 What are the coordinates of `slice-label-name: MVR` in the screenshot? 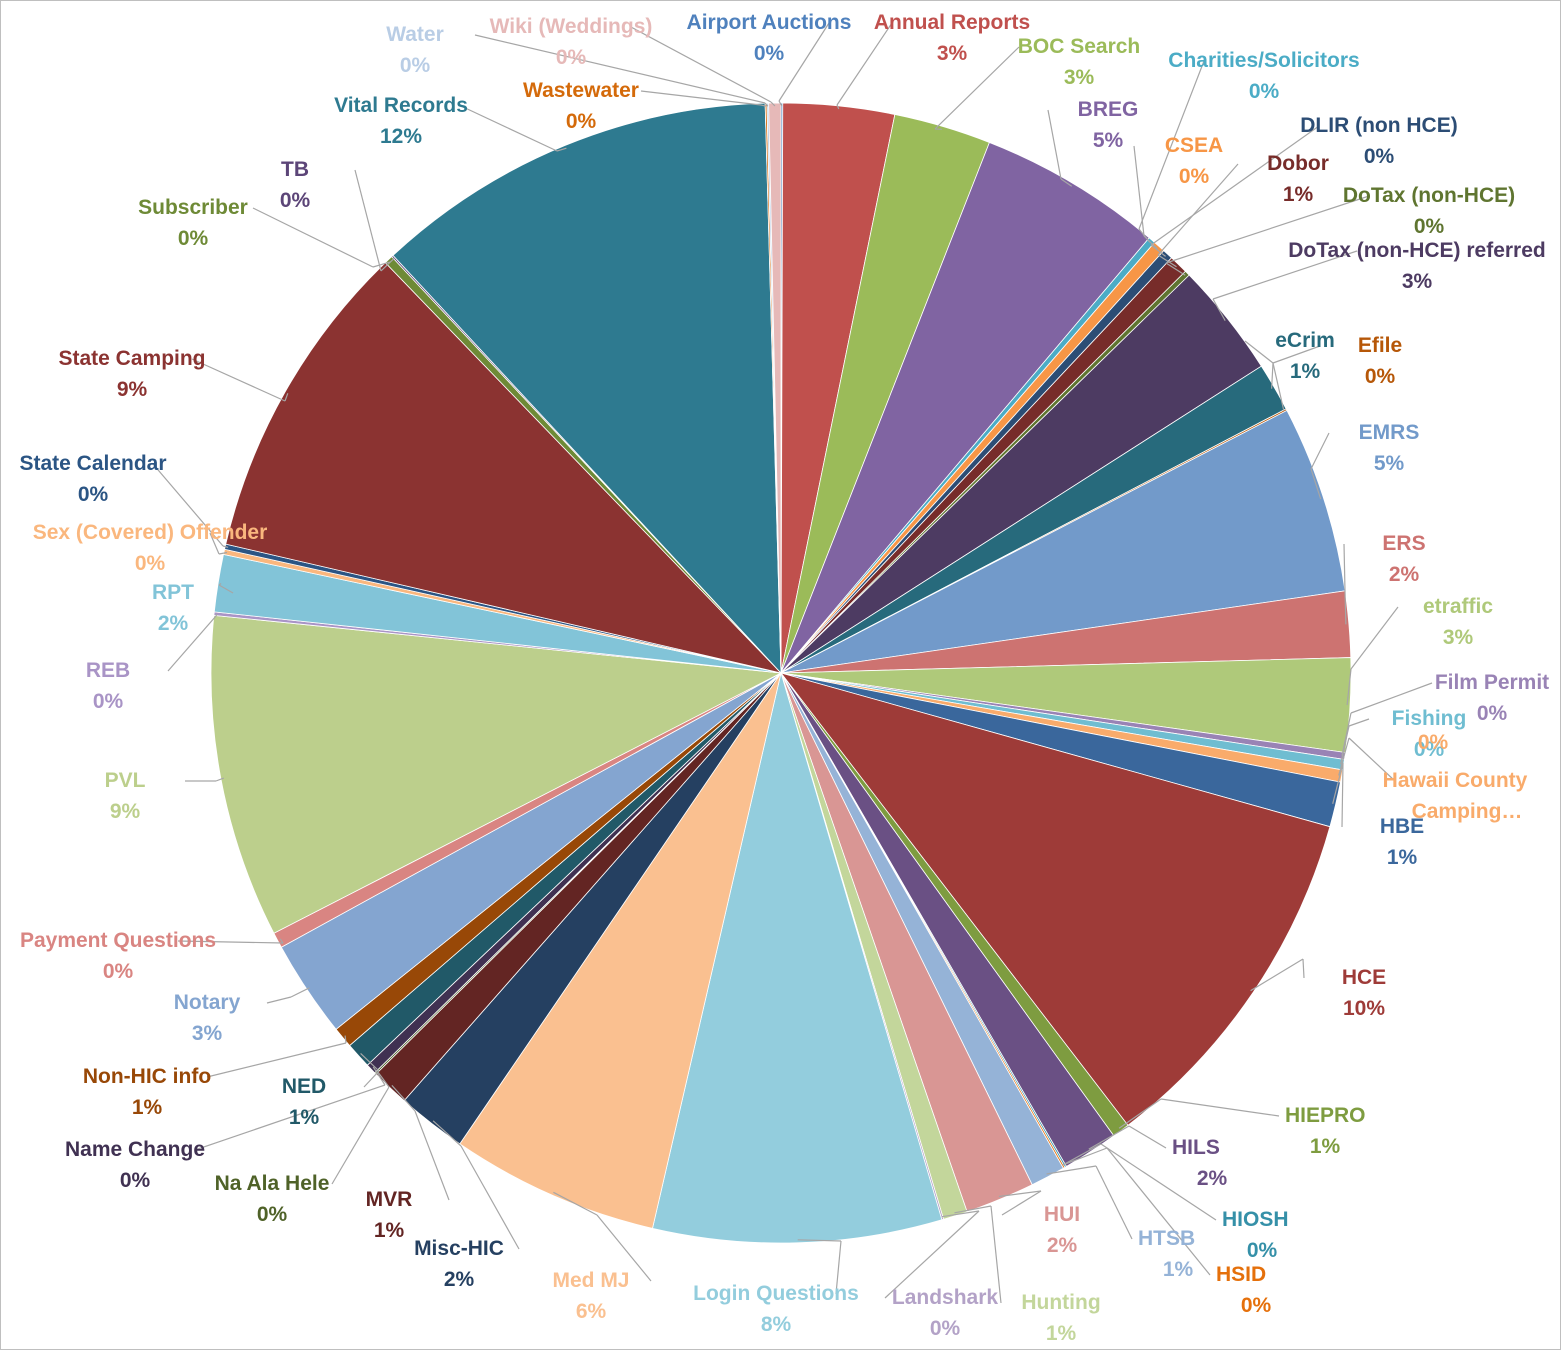 It's located at (389, 1199).